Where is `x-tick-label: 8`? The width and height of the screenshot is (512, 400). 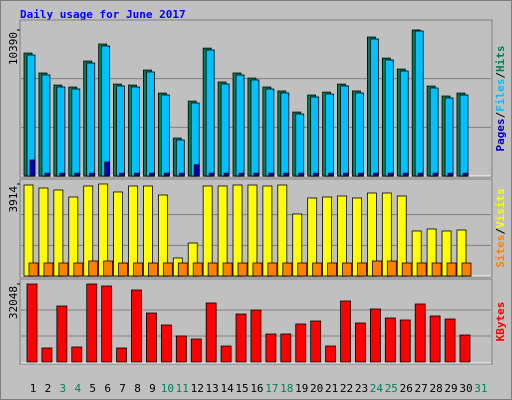
x-tick-label: 8 is located at coordinates (137, 388).